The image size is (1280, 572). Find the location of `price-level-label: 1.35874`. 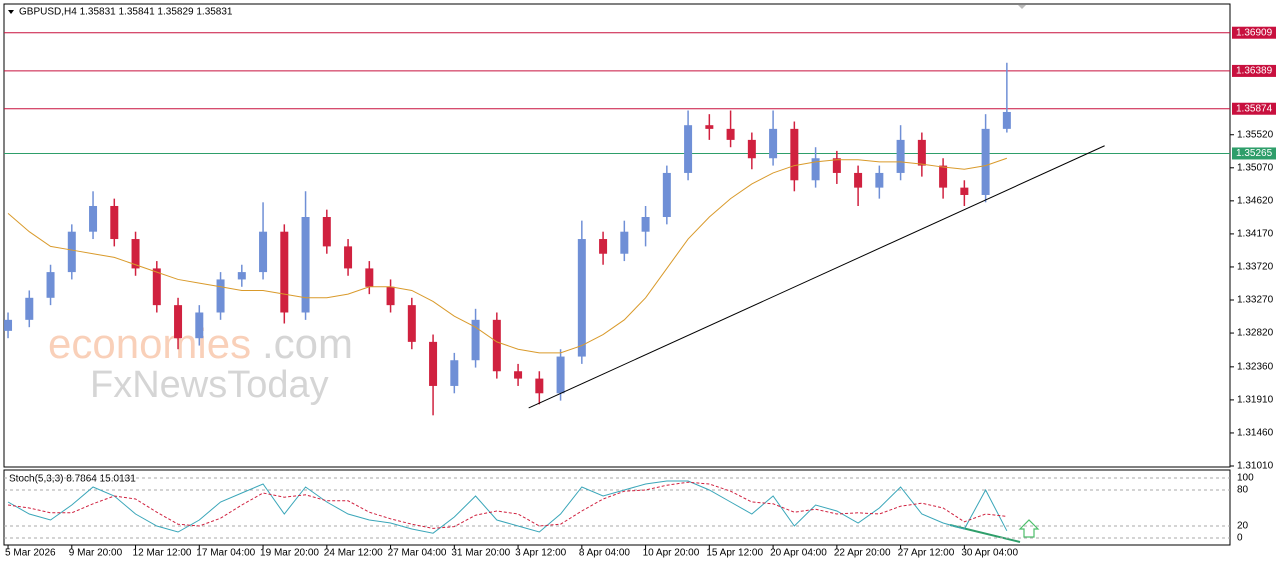

price-level-label: 1.35874 is located at coordinates (1254, 108).